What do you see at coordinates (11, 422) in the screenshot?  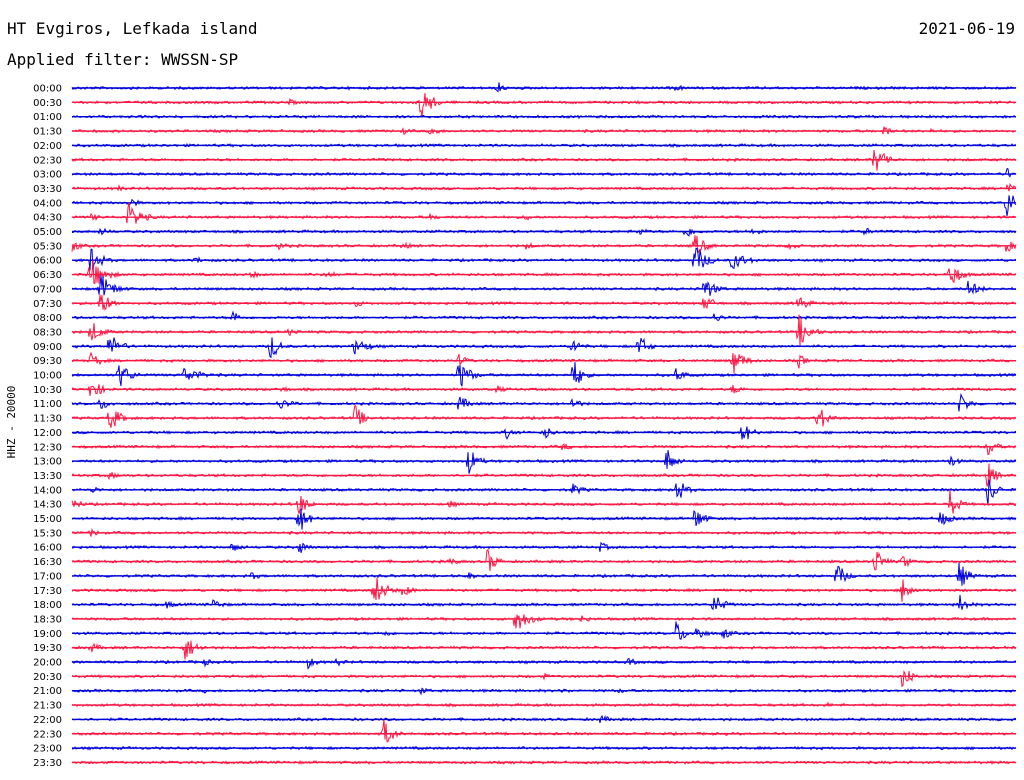 I see `y-axis-label: HHZ - 20000` at bounding box center [11, 422].